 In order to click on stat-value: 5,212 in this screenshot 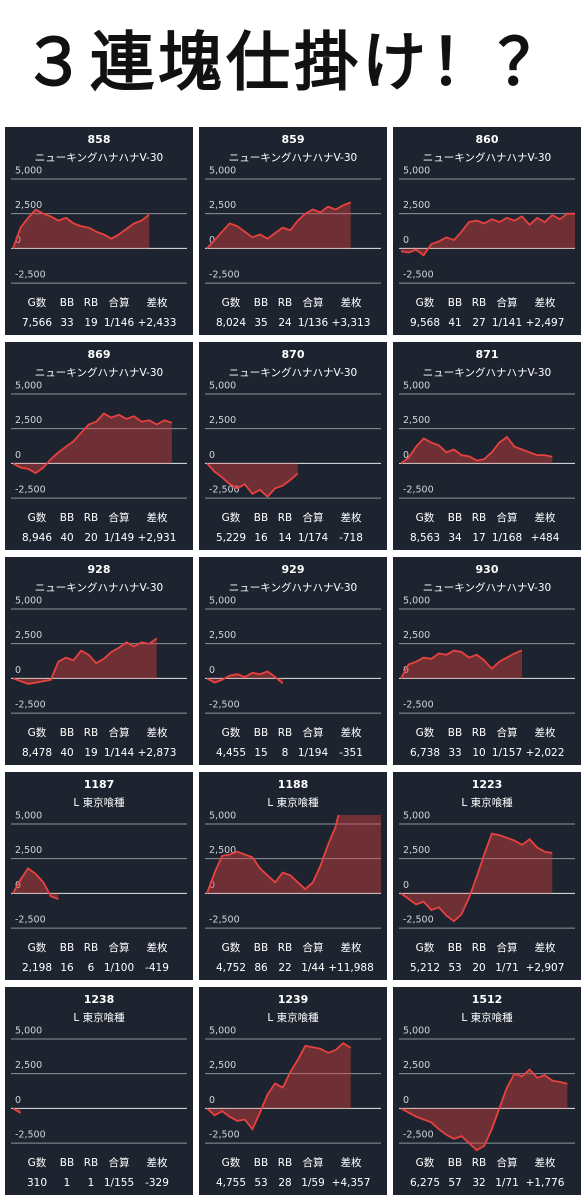, I will do `click(425, 968)`.